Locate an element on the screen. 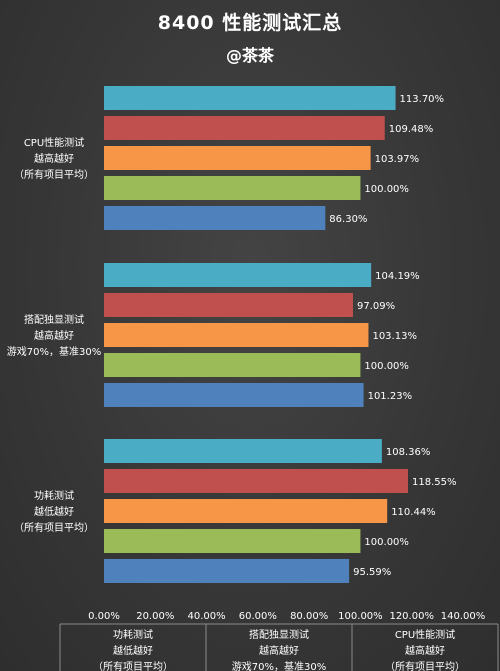 Image resolution: width=500 pixels, height=671 pixels. x-tick-label: 20.00% is located at coordinates (155, 616).